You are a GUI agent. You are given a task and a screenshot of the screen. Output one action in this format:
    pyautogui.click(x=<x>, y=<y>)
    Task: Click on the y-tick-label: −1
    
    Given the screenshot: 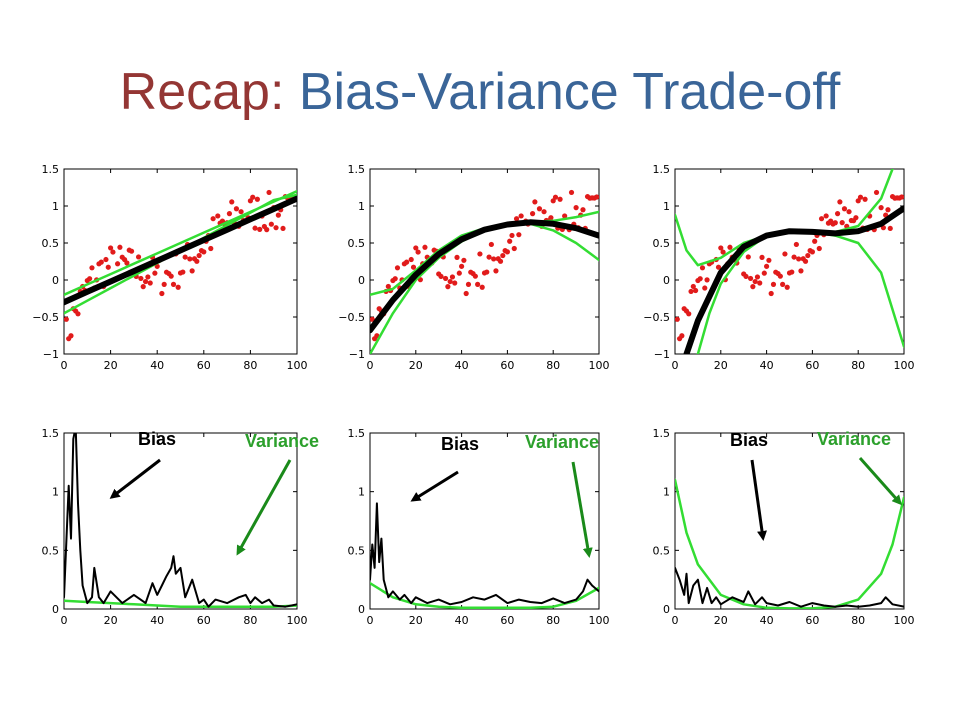 What is the action you would take?
    pyautogui.click(x=357, y=354)
    